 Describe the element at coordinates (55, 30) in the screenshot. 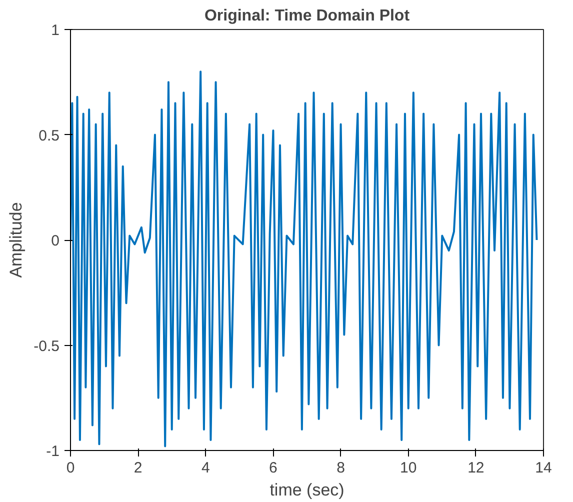

I see `y-tick-label: 1` at that location.